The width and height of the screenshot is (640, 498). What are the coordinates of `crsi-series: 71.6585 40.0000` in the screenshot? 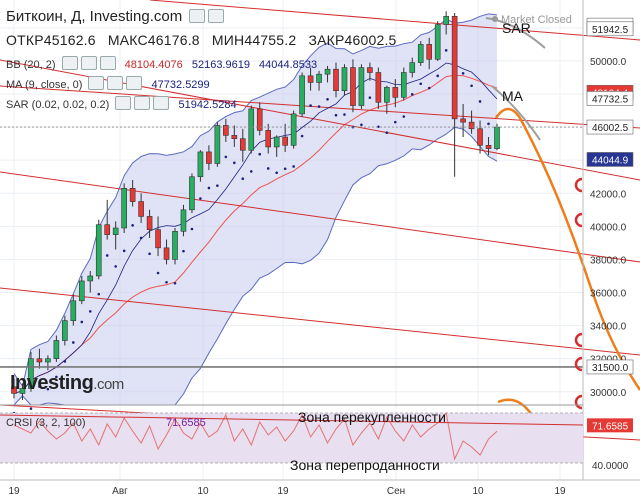 It's located at (316, 441).